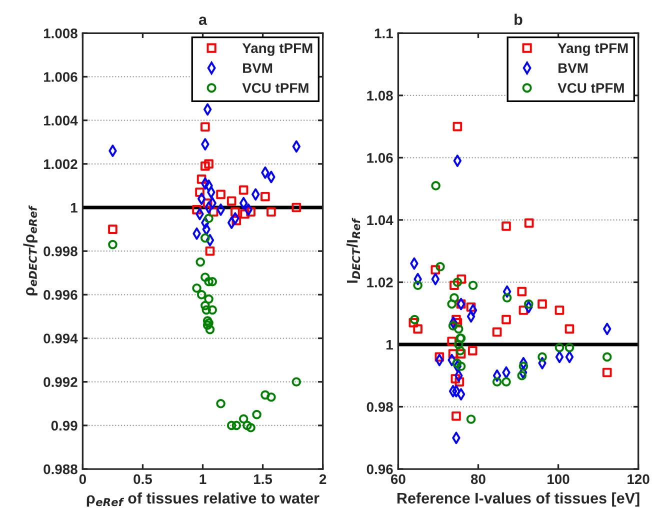 The width and height of the screenshot is (667, 514). Describe the element at coordinates (203, 499) in the screenshot. I see `x-axis-title: ρ$_{eRef}$ of tissues relative to water` at that location.